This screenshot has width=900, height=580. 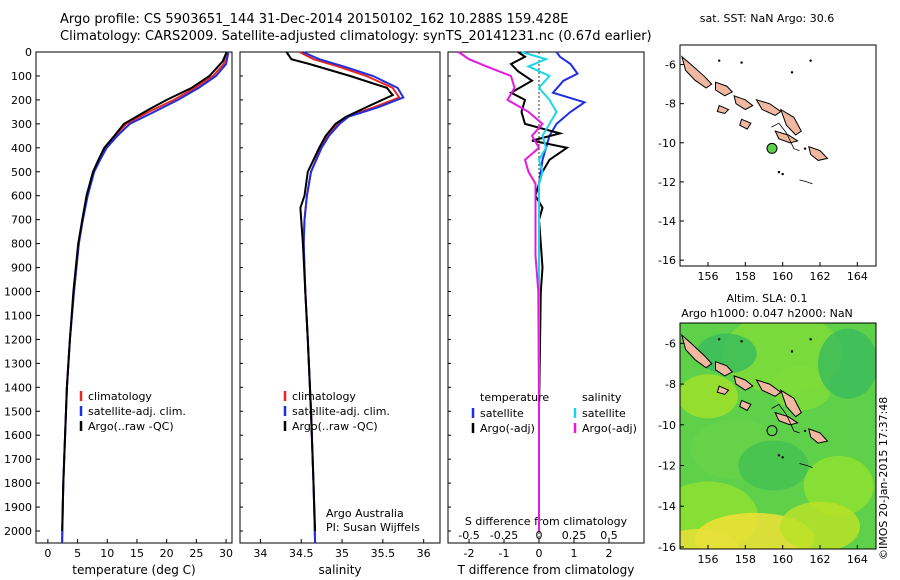 I want to click on legend-temperature-title: temperature, so click(x=514, y=397).